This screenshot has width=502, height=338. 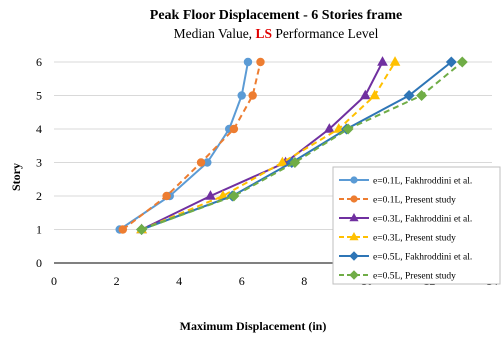 I want to click on legend-label: e=0.1L, Present study, so click(x=414, y=201).